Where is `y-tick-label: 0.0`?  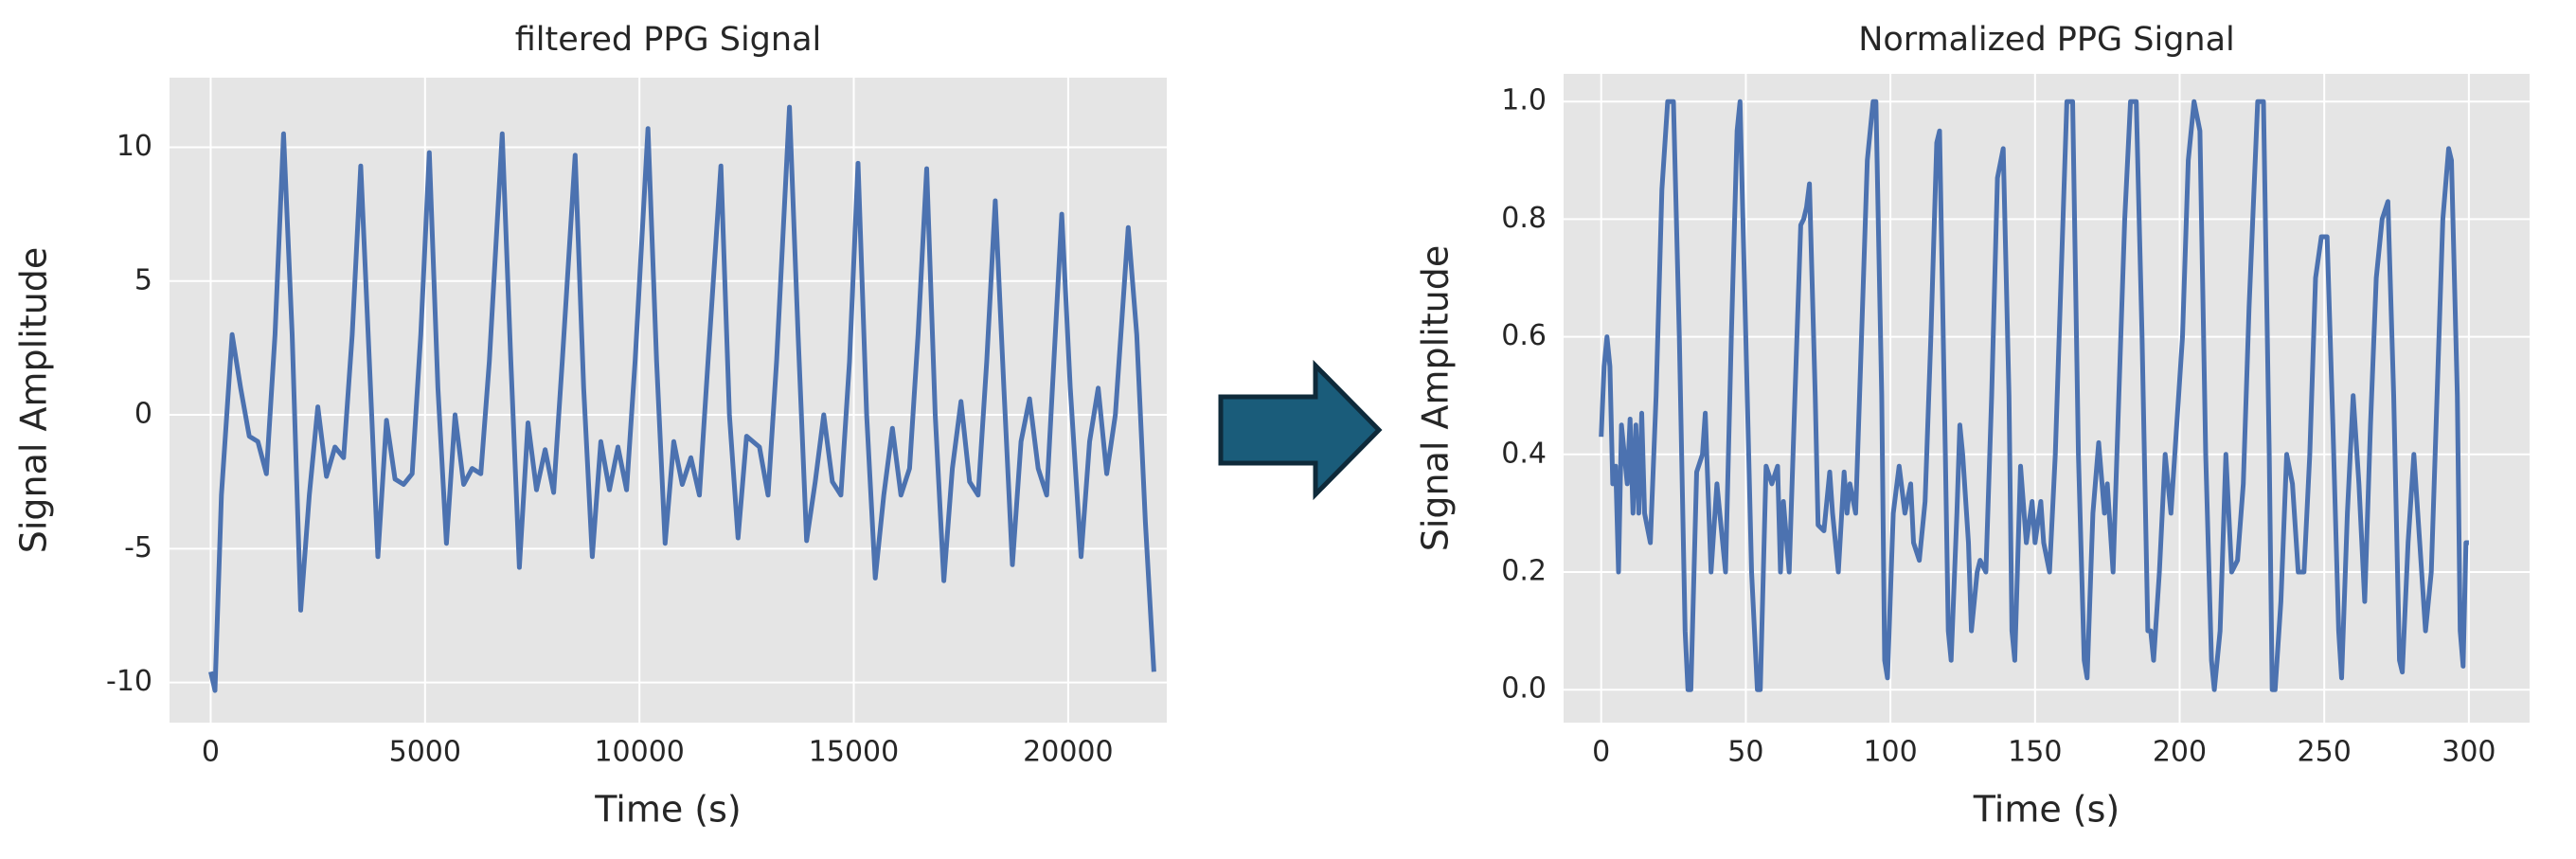 y-tick-label: 0.0 is located at coordinates (1524, 689).